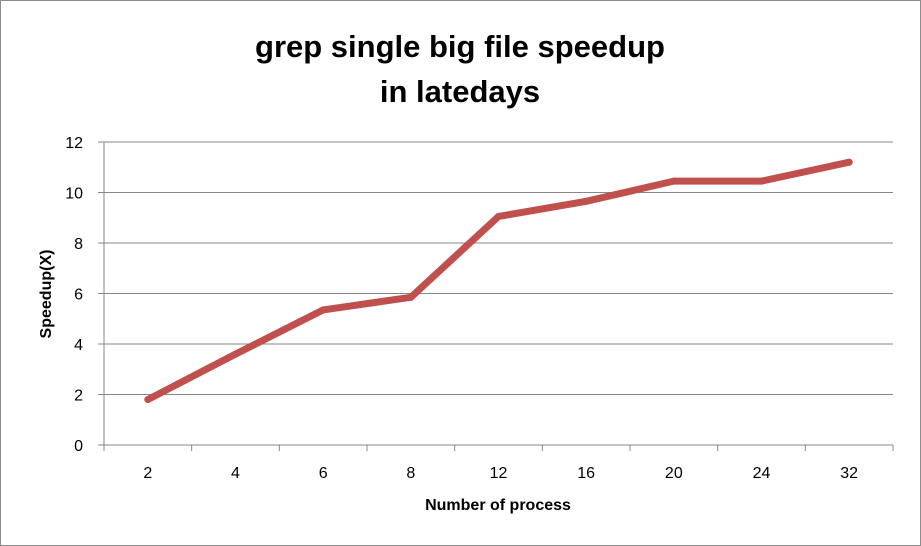 The image size is (921, 546). What do you see at coordinates (78, 345) in the screenshot?
I see `y-tick-label: 4` at bounding box center [78, 345].